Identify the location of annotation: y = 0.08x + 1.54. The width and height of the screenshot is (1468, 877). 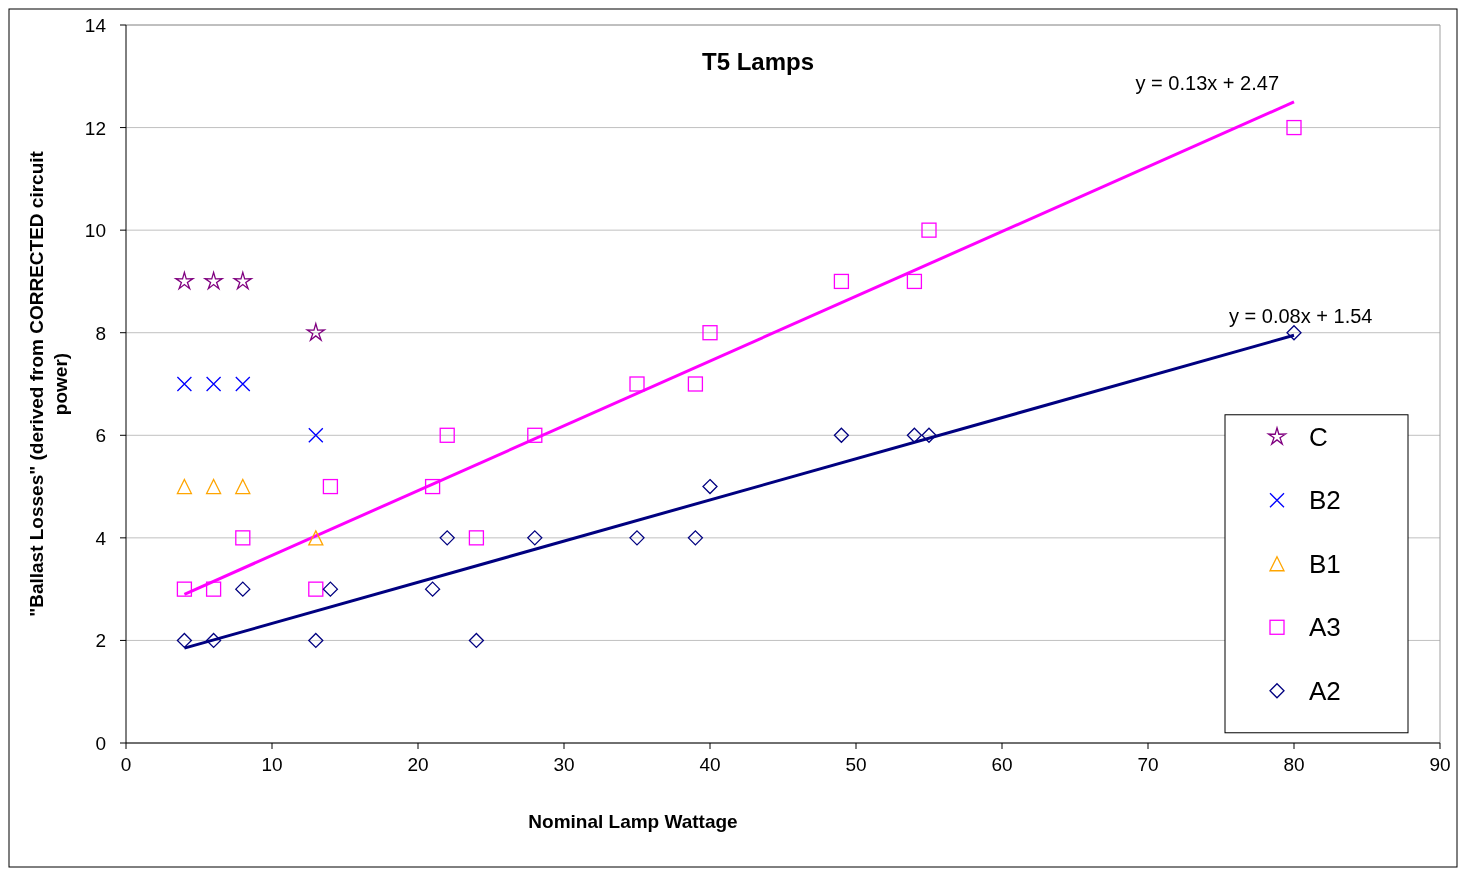
(1301, 316).